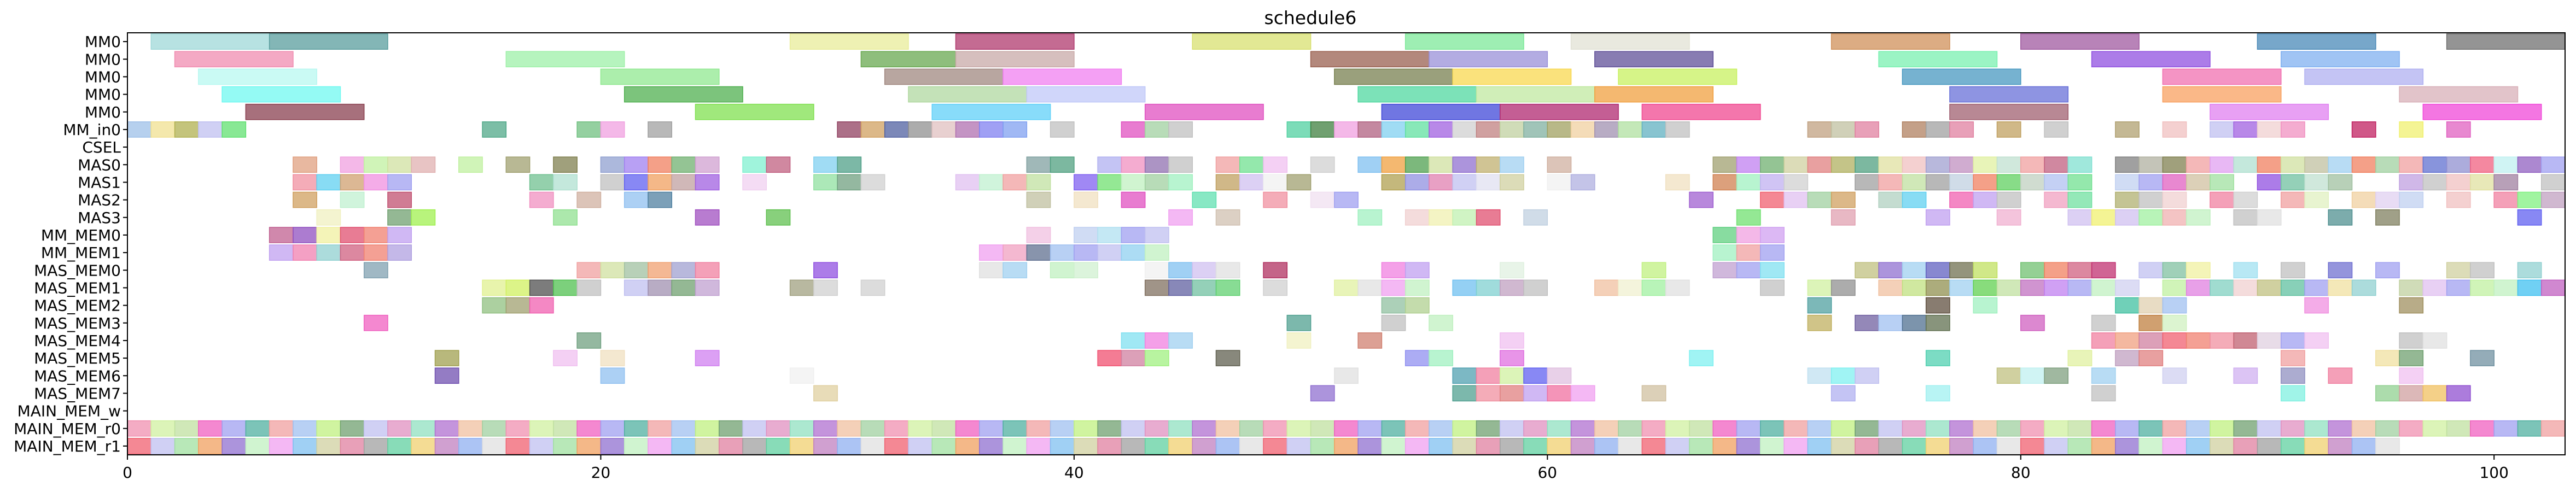 This screenshot has width=2576, height=492. I want to click on y-tick-label: MAIN_MEM_w, so click(69, 411).